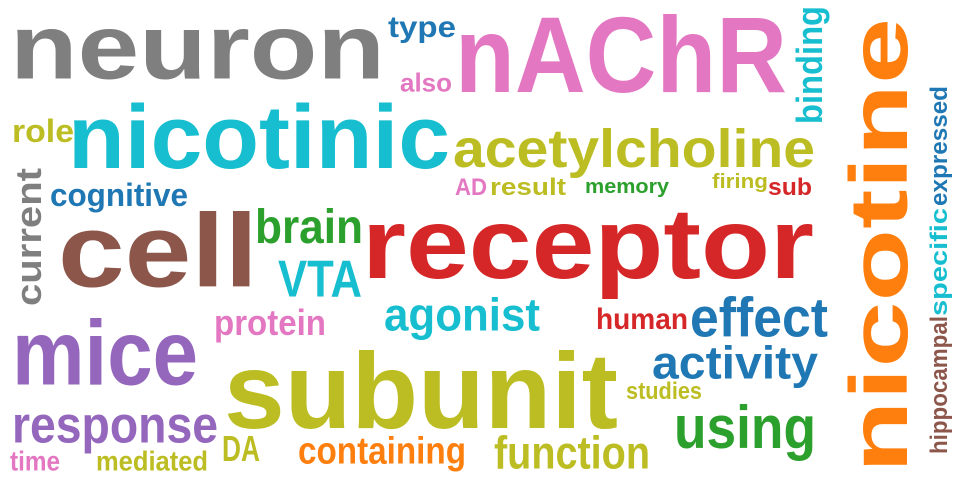 This screenshot has width=960, height=480. I want to click on word-effect: effect, so click(759, 318).